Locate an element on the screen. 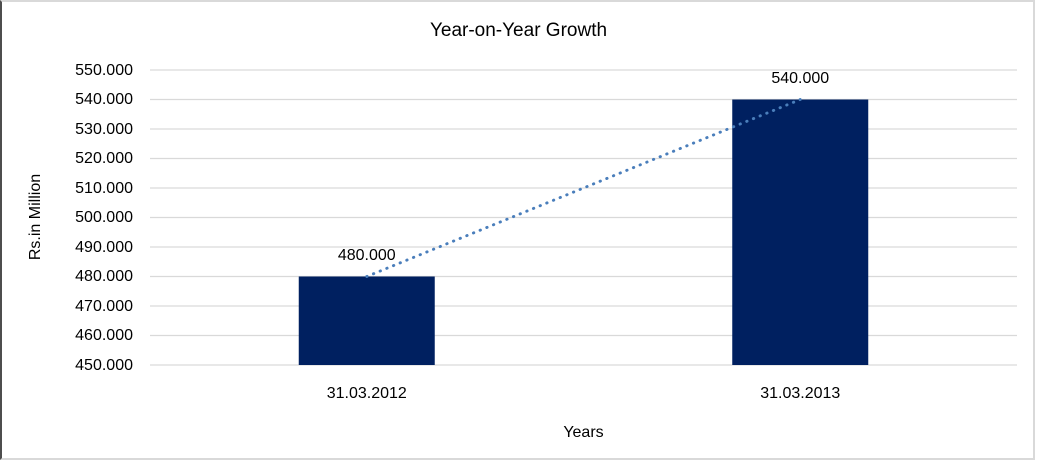  y-axis-tick-label: 460.000 is located at coordinates (104, 335).